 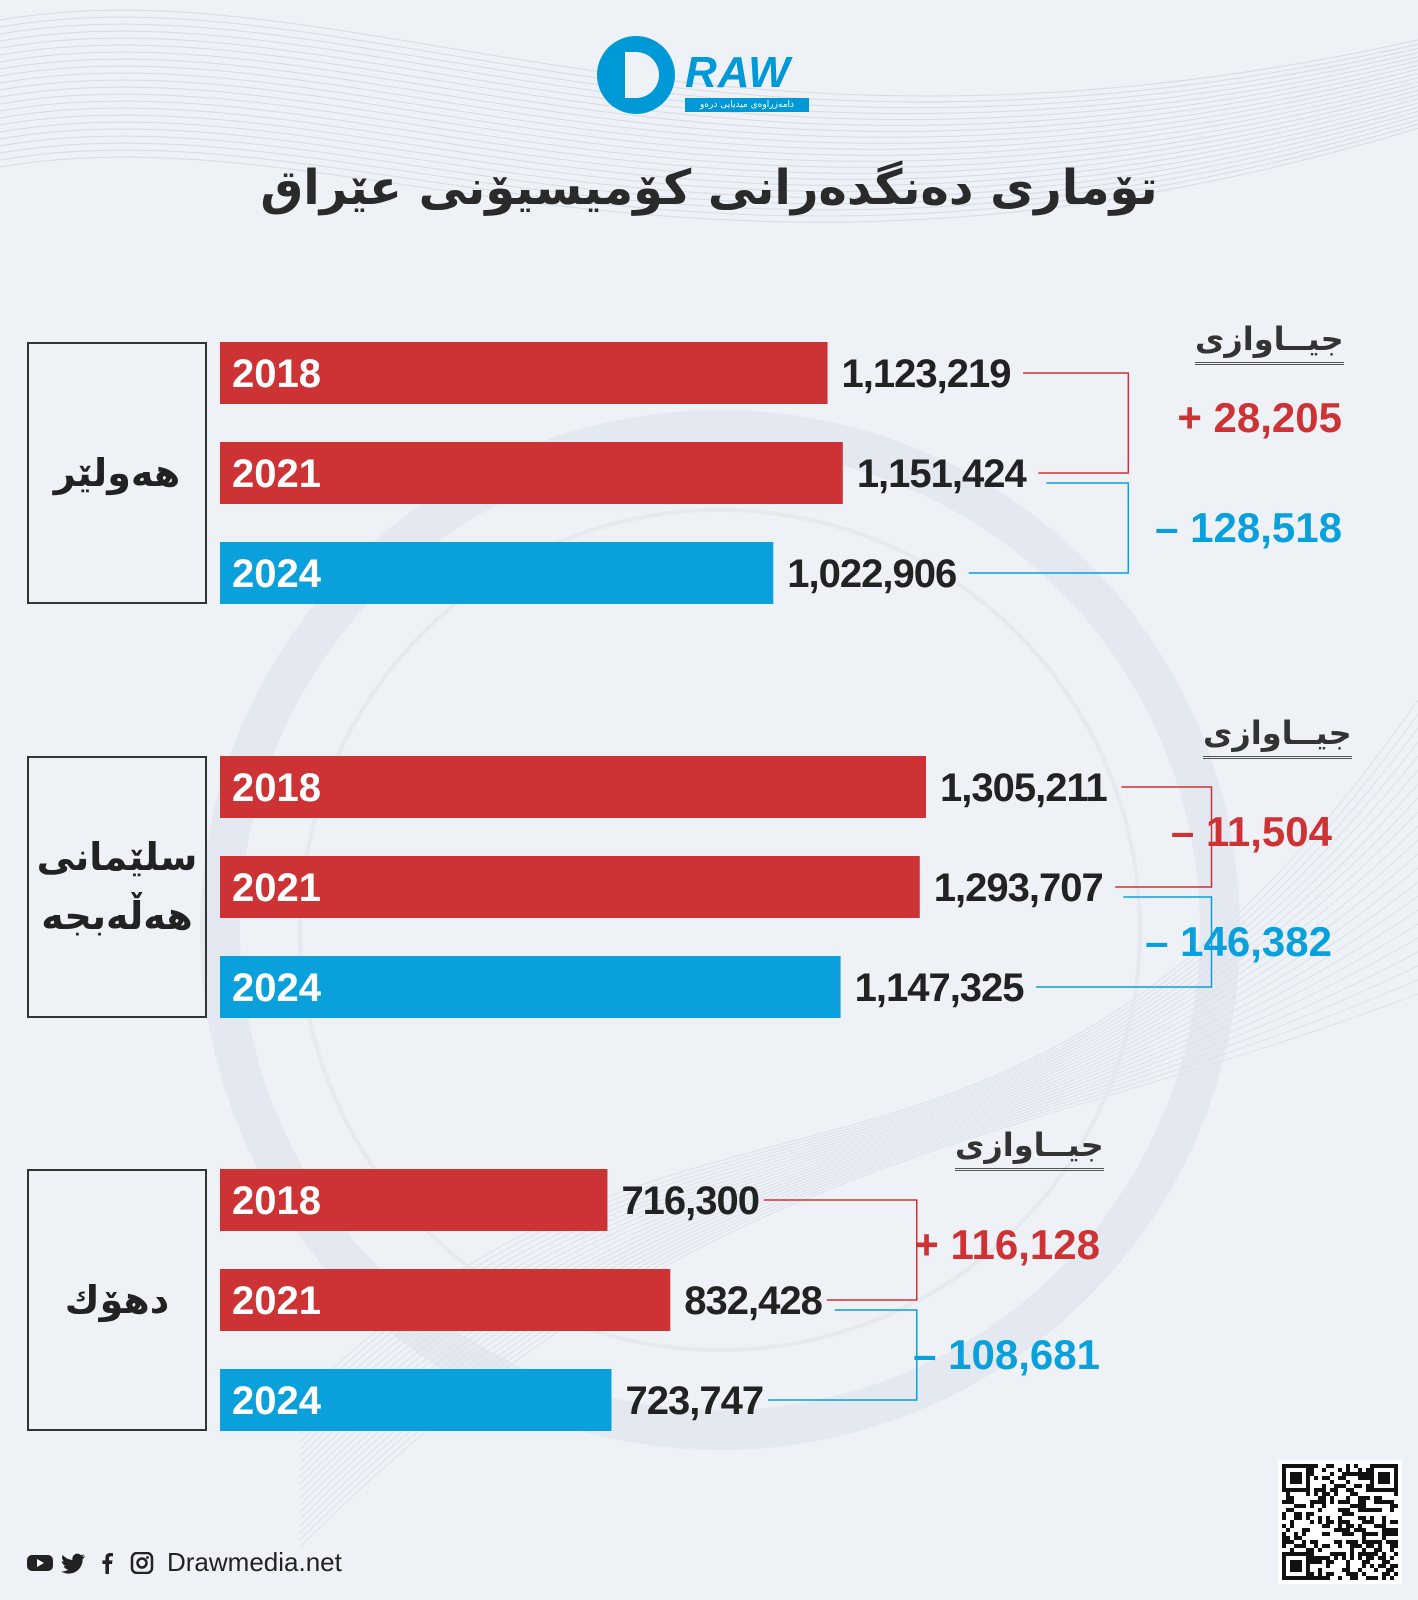 I want to click on logo-word: RAW, so click(x=738, y=72).